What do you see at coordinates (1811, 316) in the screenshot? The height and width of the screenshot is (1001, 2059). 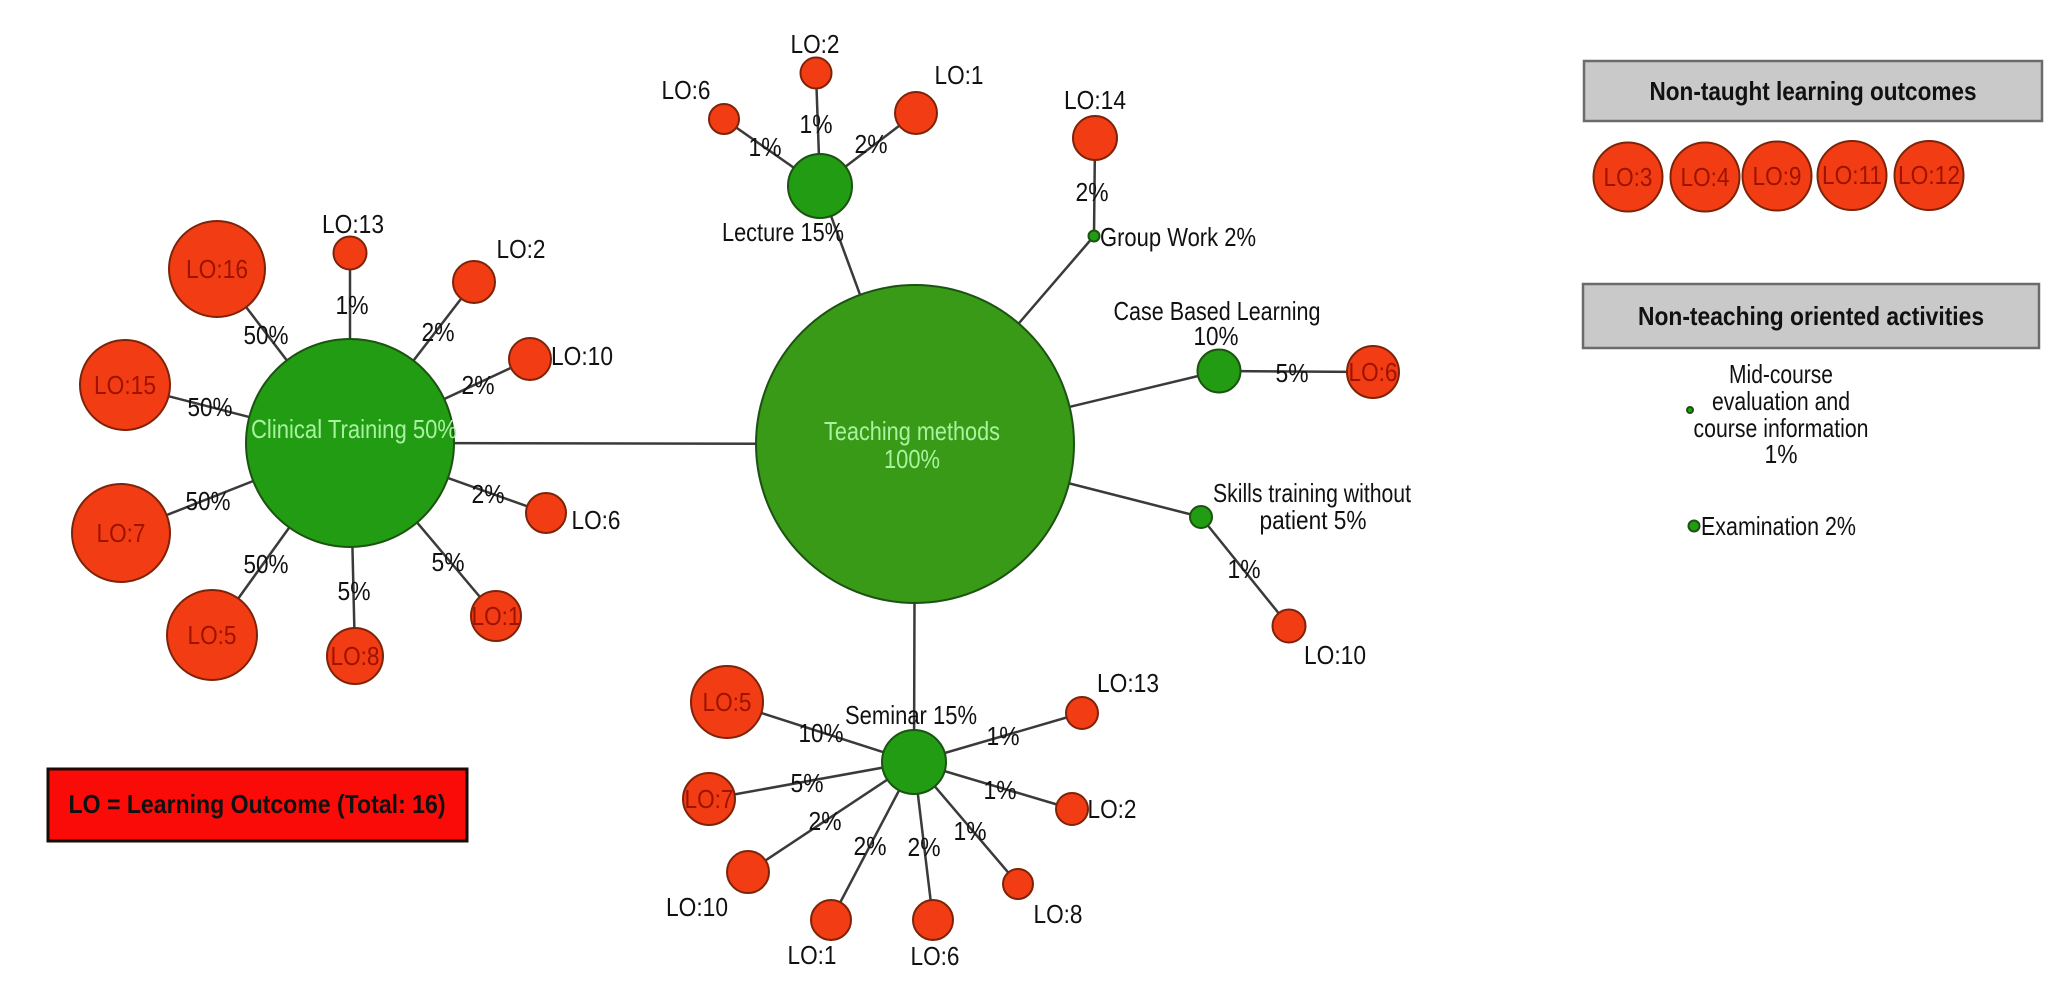 I see `svg-text:Non-teaching oriented activiti: Non-teaching oriented activities` at bounding box center [1811, 316].